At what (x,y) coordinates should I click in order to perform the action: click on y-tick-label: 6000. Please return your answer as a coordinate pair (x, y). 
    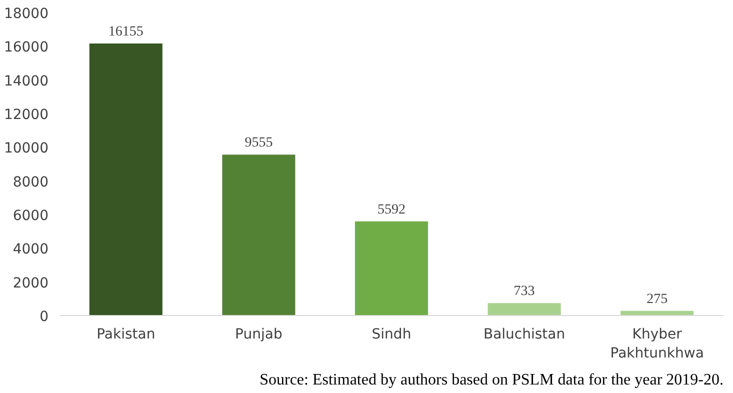
    Looking at the image, I should click on (30, 216).